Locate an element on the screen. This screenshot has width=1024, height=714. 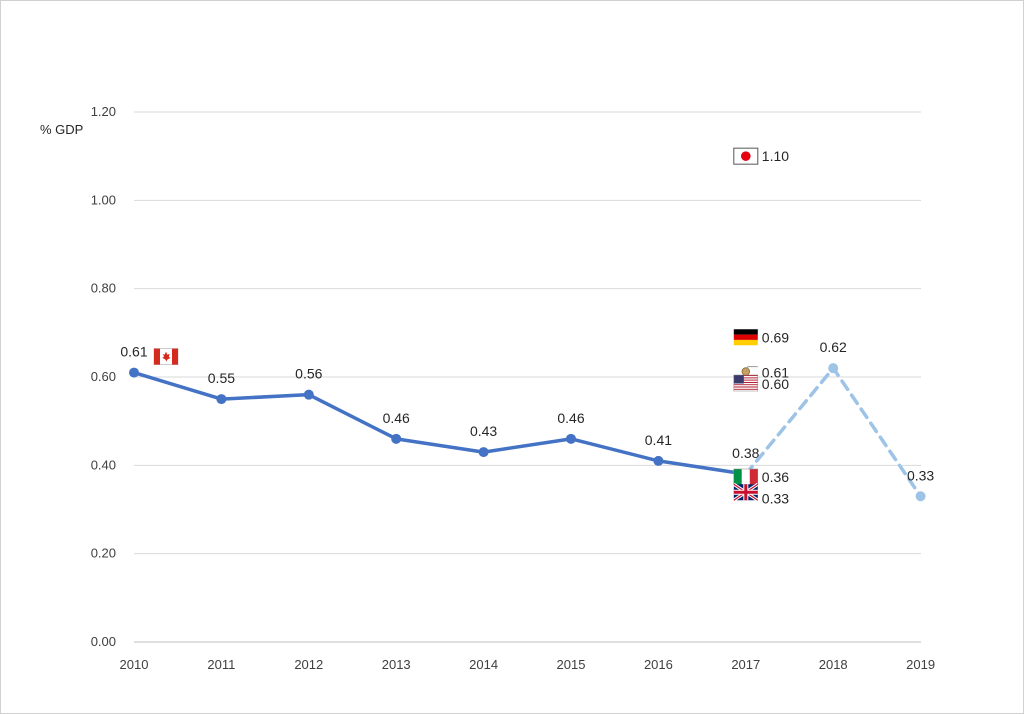
data-label: 0.56 is located at coordinates (308, 374).